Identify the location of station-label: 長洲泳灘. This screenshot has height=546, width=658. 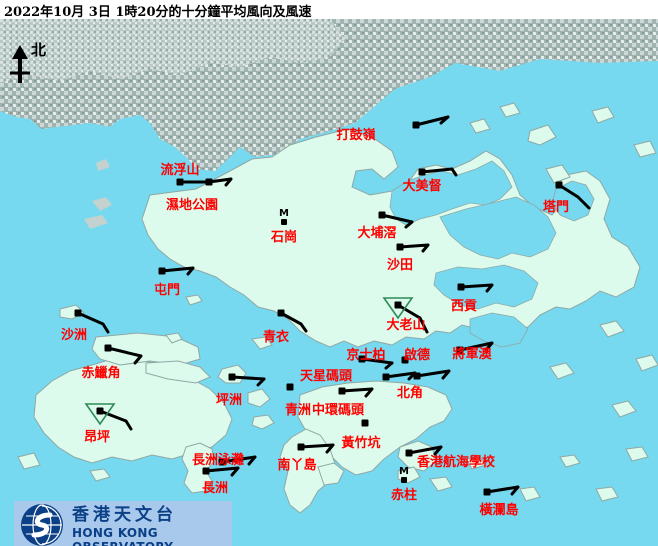
(218, 460).